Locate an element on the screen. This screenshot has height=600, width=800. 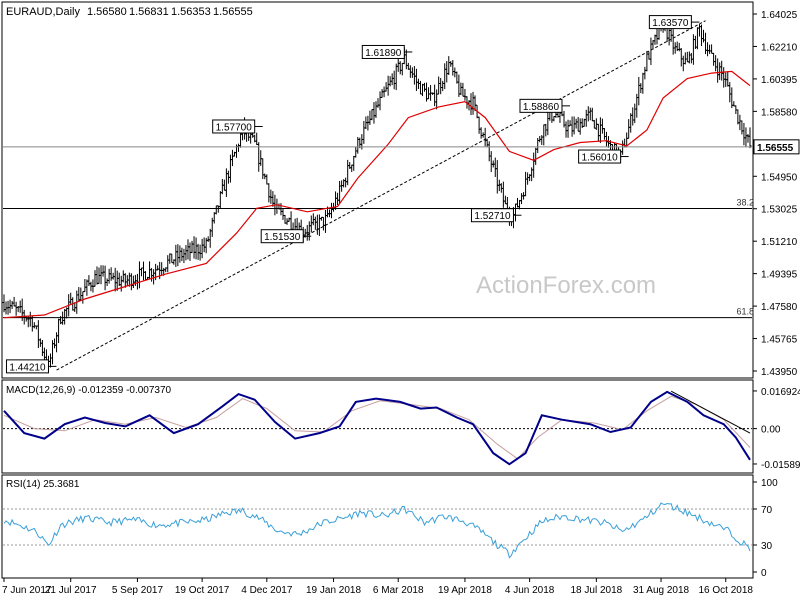
price-callout-text: 1.44210 is located at coordinates (27, 367).